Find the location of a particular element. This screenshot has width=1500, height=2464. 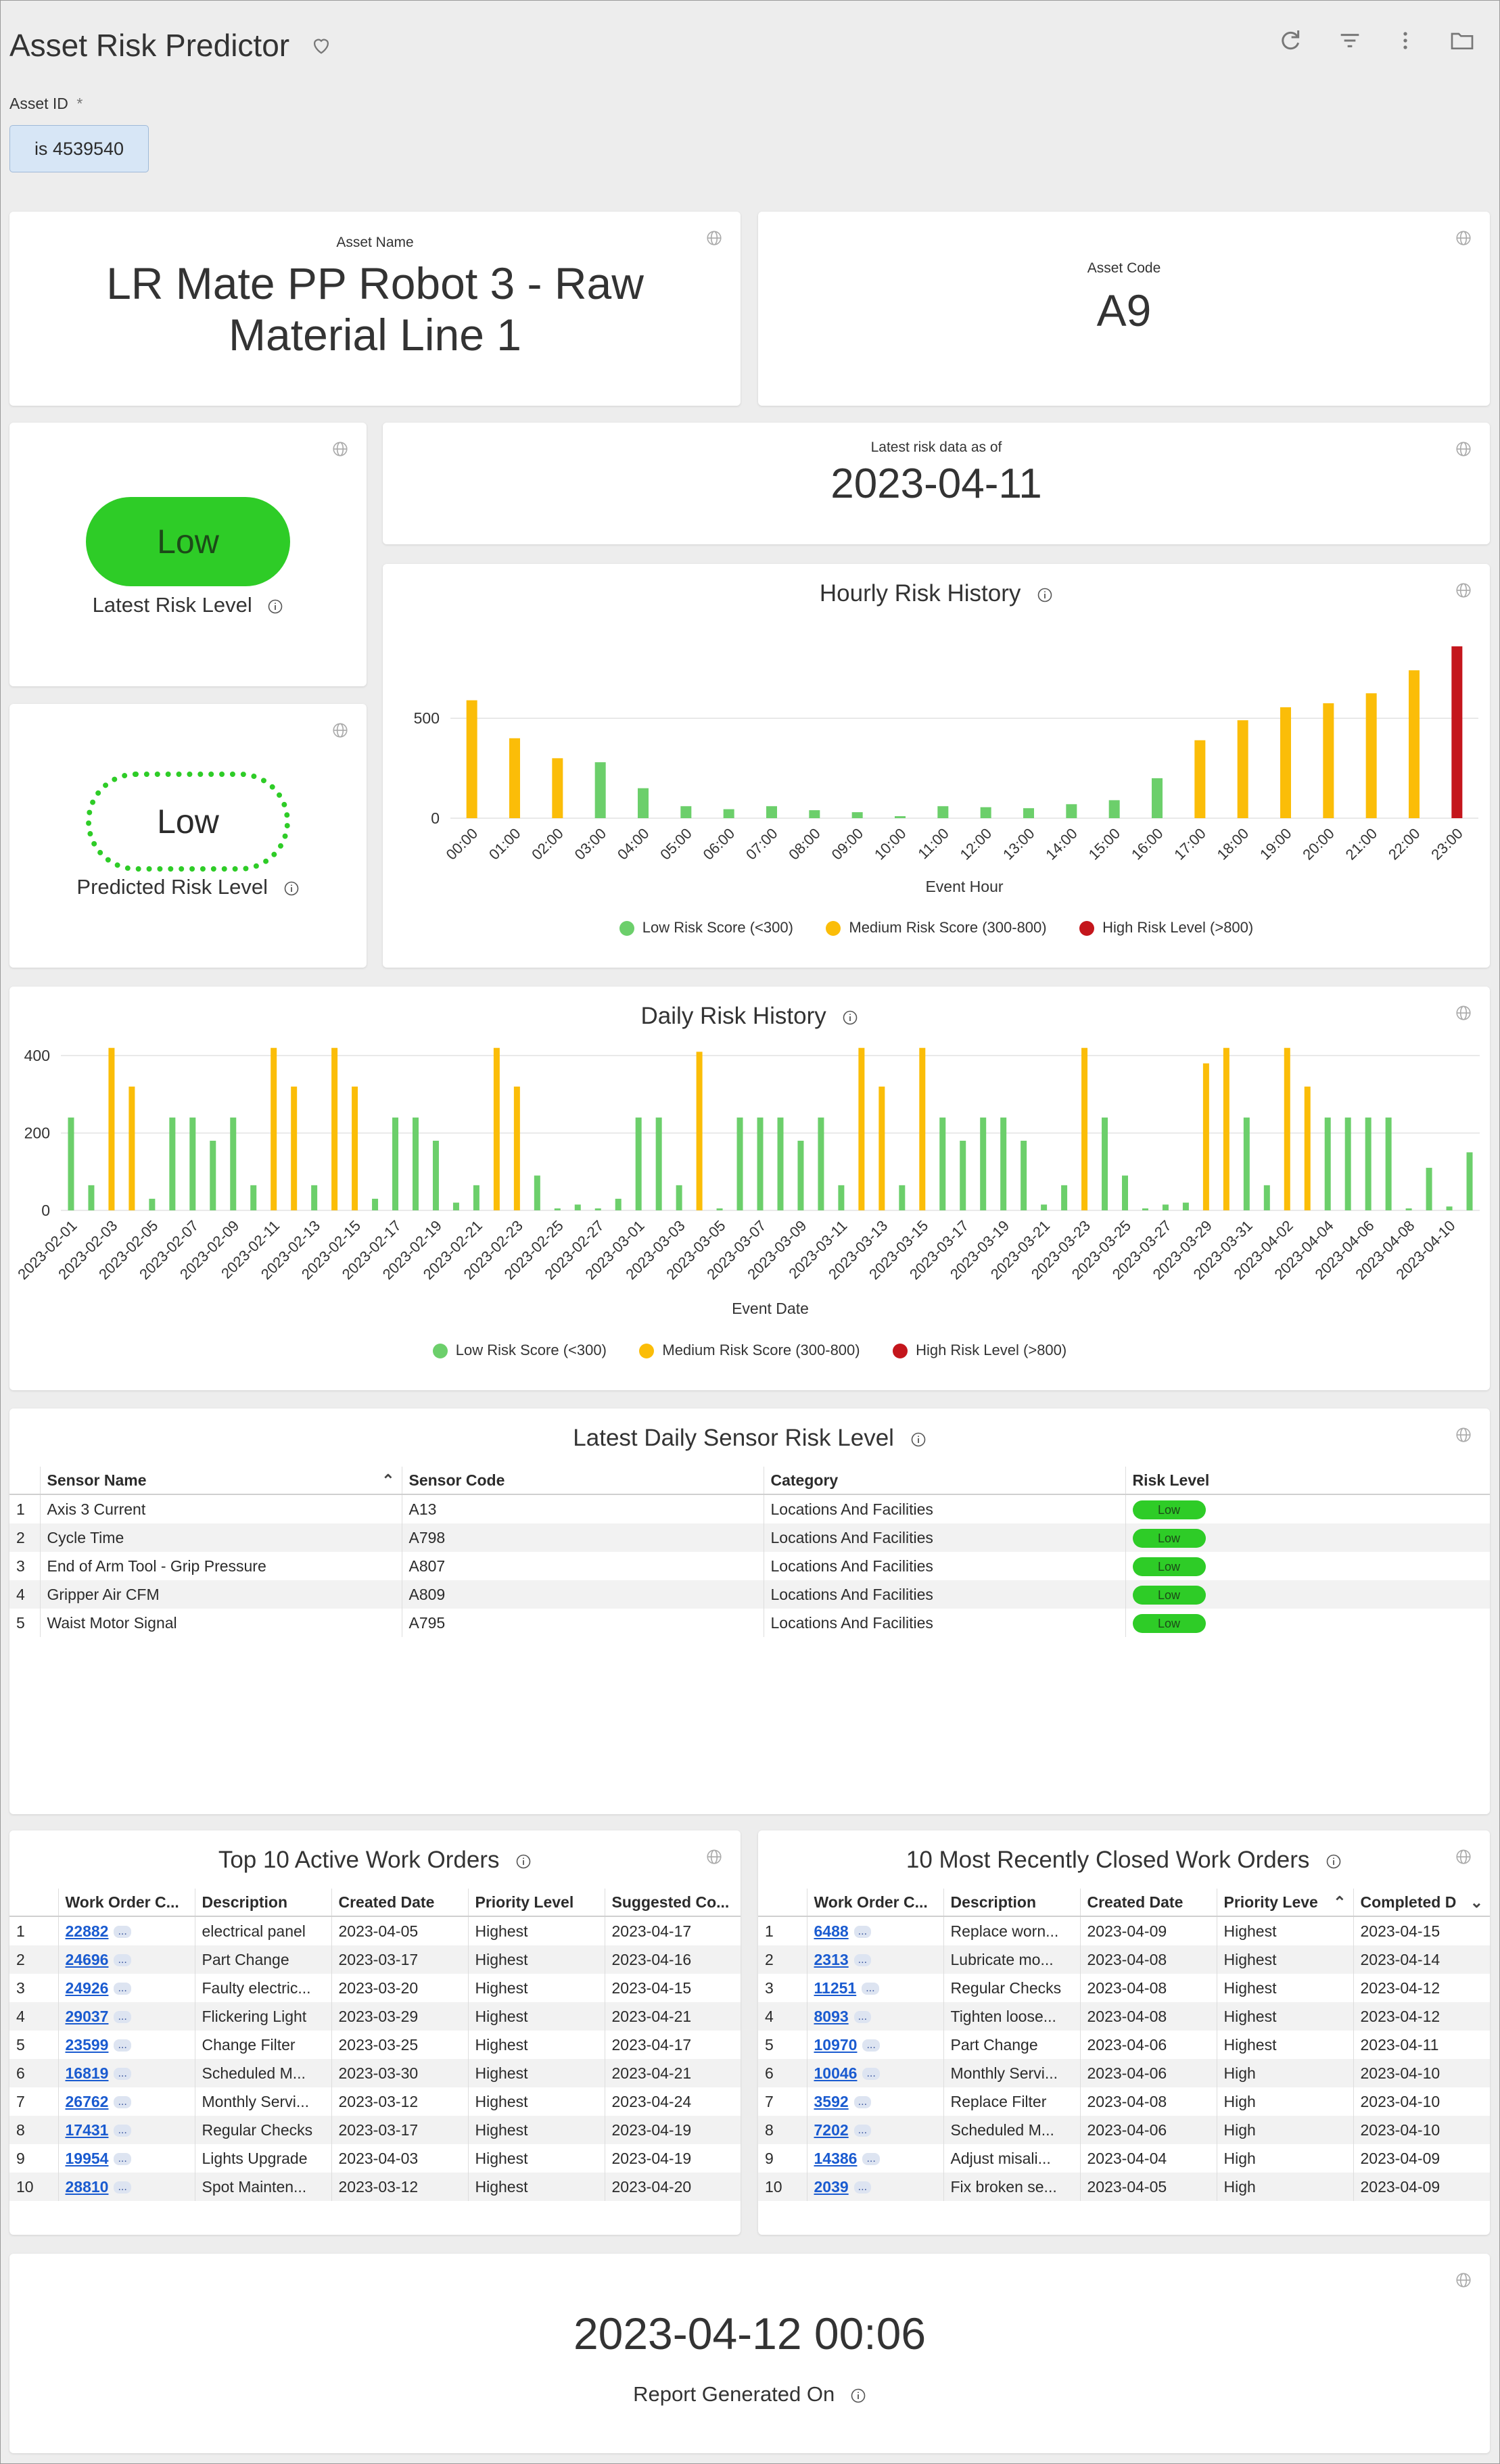

work-order-link: 24696 is located at coordinates (87, 1959).